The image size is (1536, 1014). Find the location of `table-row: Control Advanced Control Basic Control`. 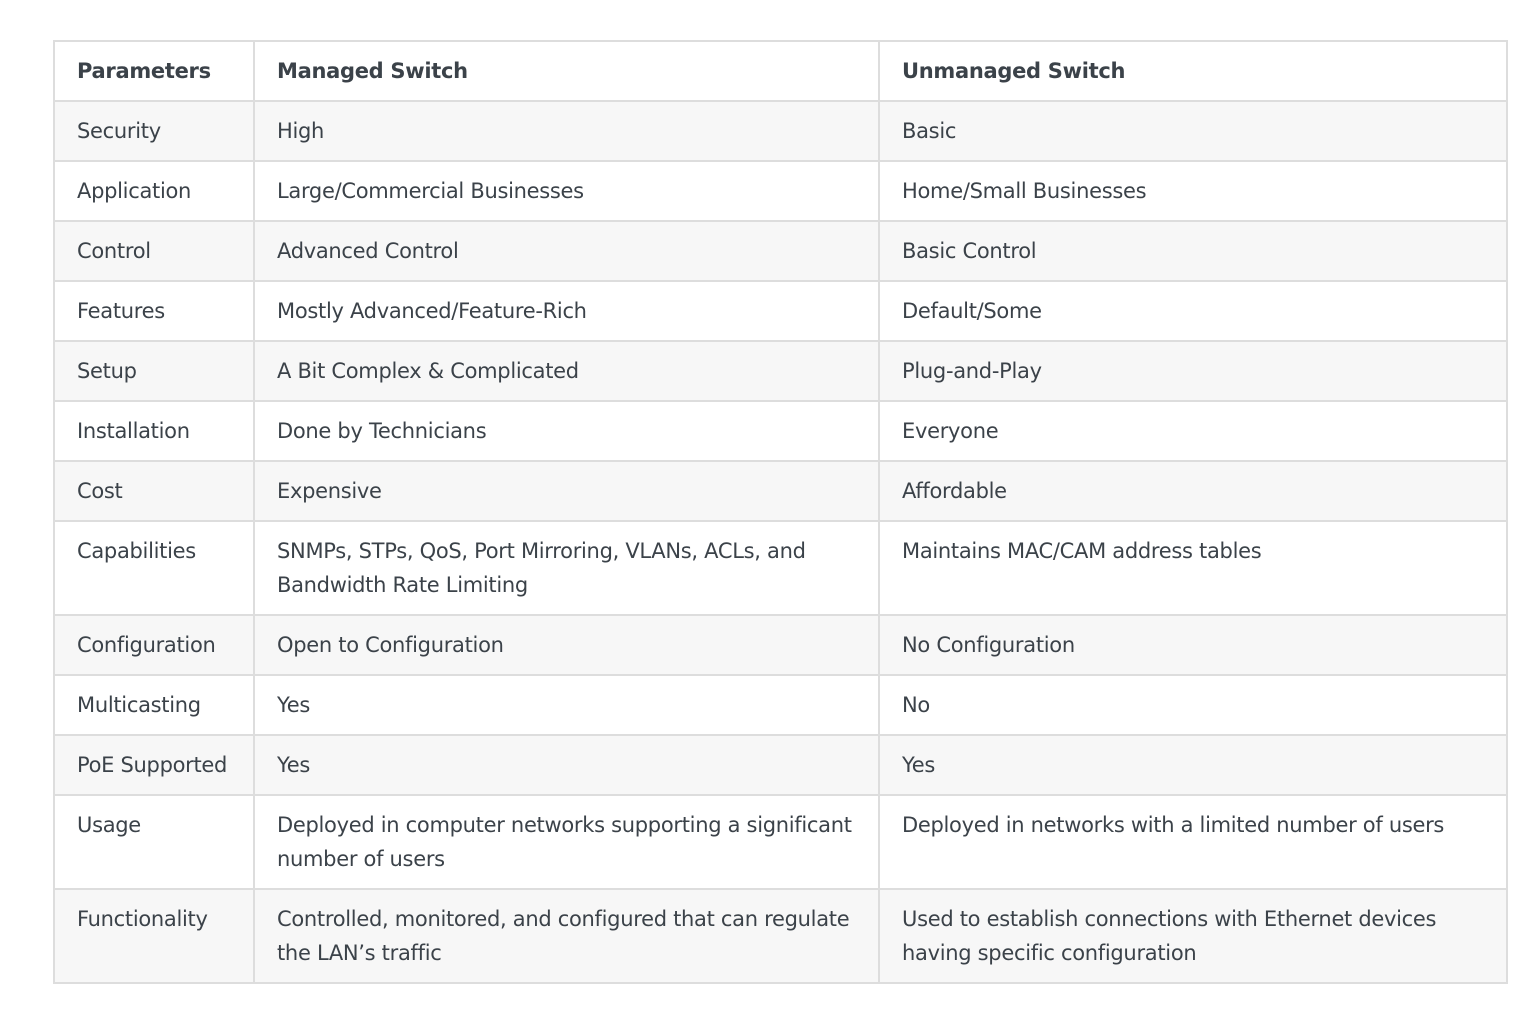

table-row: Control Advanced Control Basic Control is located at coordinates (780, 251).